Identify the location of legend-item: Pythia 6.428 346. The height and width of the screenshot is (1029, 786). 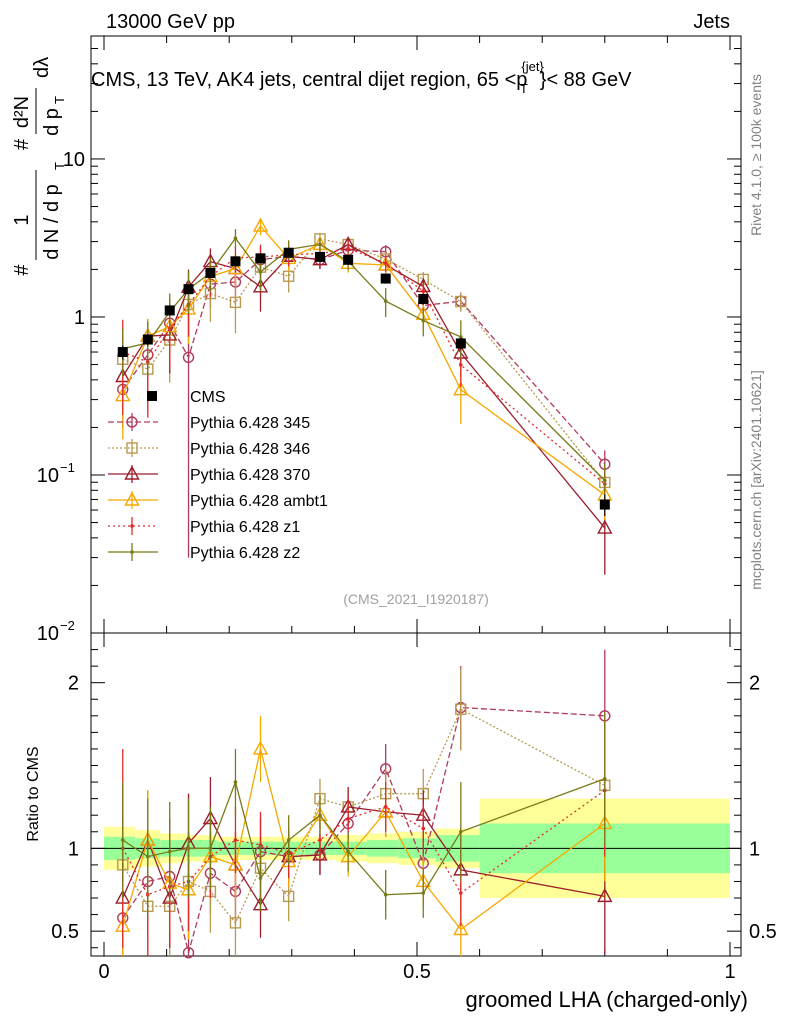
(209, 448).